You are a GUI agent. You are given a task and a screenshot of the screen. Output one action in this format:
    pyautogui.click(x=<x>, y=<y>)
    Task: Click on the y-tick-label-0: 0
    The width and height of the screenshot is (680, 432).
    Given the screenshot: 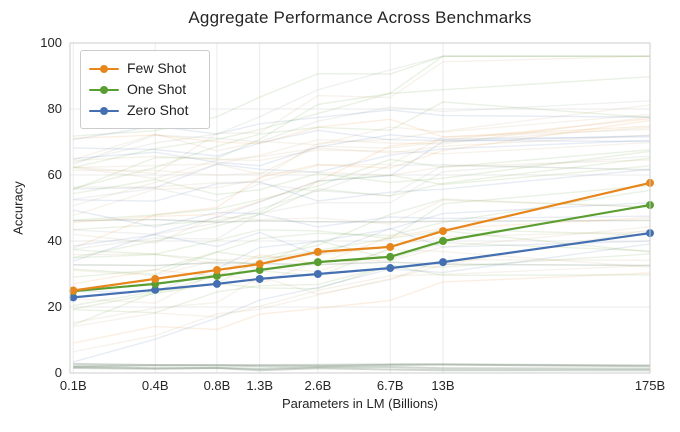 What is the action you would take?
    pyautogui.click(x=58, y=372)
    